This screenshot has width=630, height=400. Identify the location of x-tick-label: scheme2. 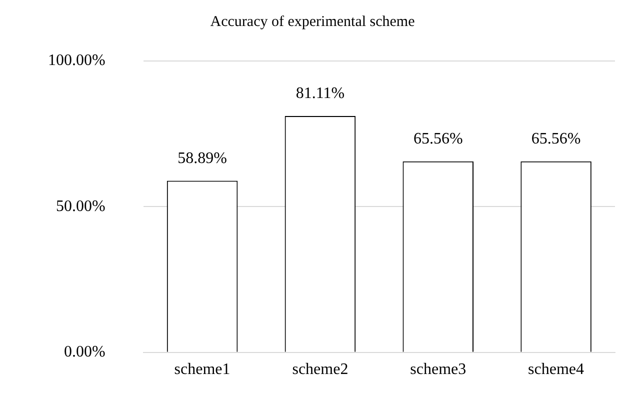
(320, 369).